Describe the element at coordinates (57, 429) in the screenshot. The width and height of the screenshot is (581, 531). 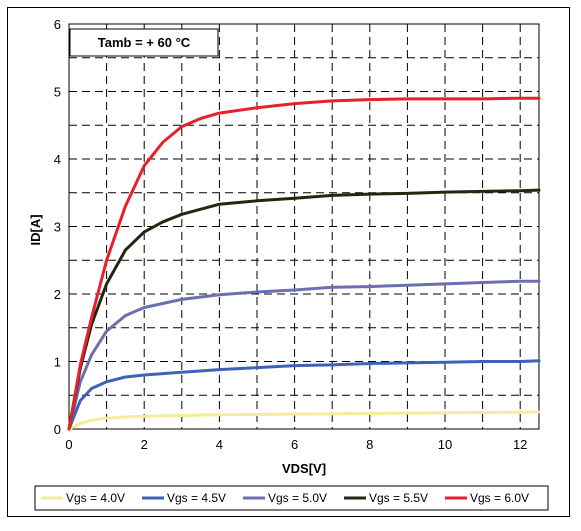
I see `y-tick-label: 0` at that location.